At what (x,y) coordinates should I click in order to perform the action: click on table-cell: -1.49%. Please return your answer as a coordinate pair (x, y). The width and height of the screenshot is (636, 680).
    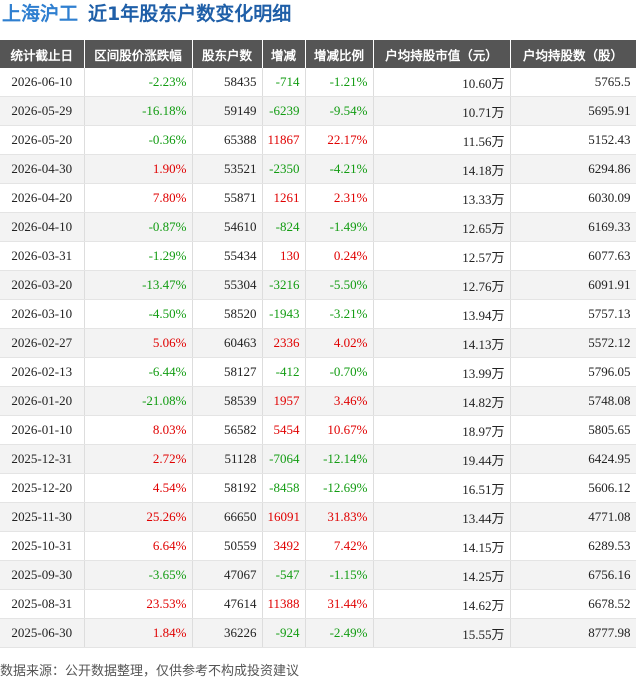
    Looking at the image, I should click on (339, 227).